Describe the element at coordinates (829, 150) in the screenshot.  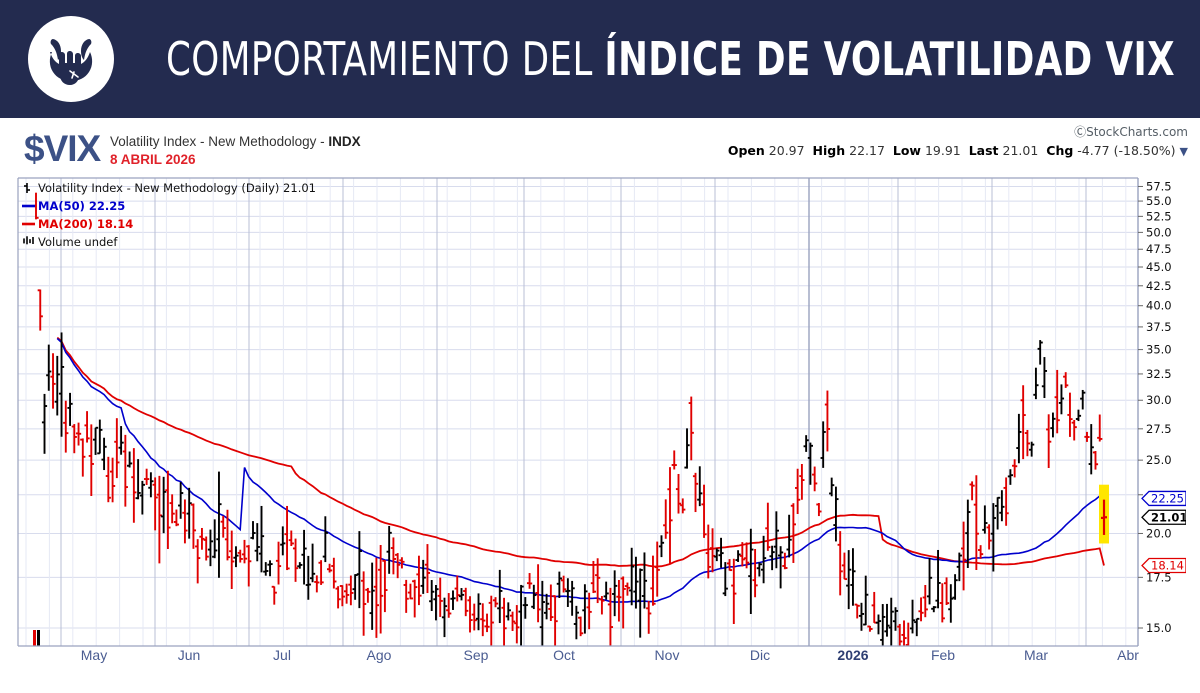
I see `high-label: High` at that location.